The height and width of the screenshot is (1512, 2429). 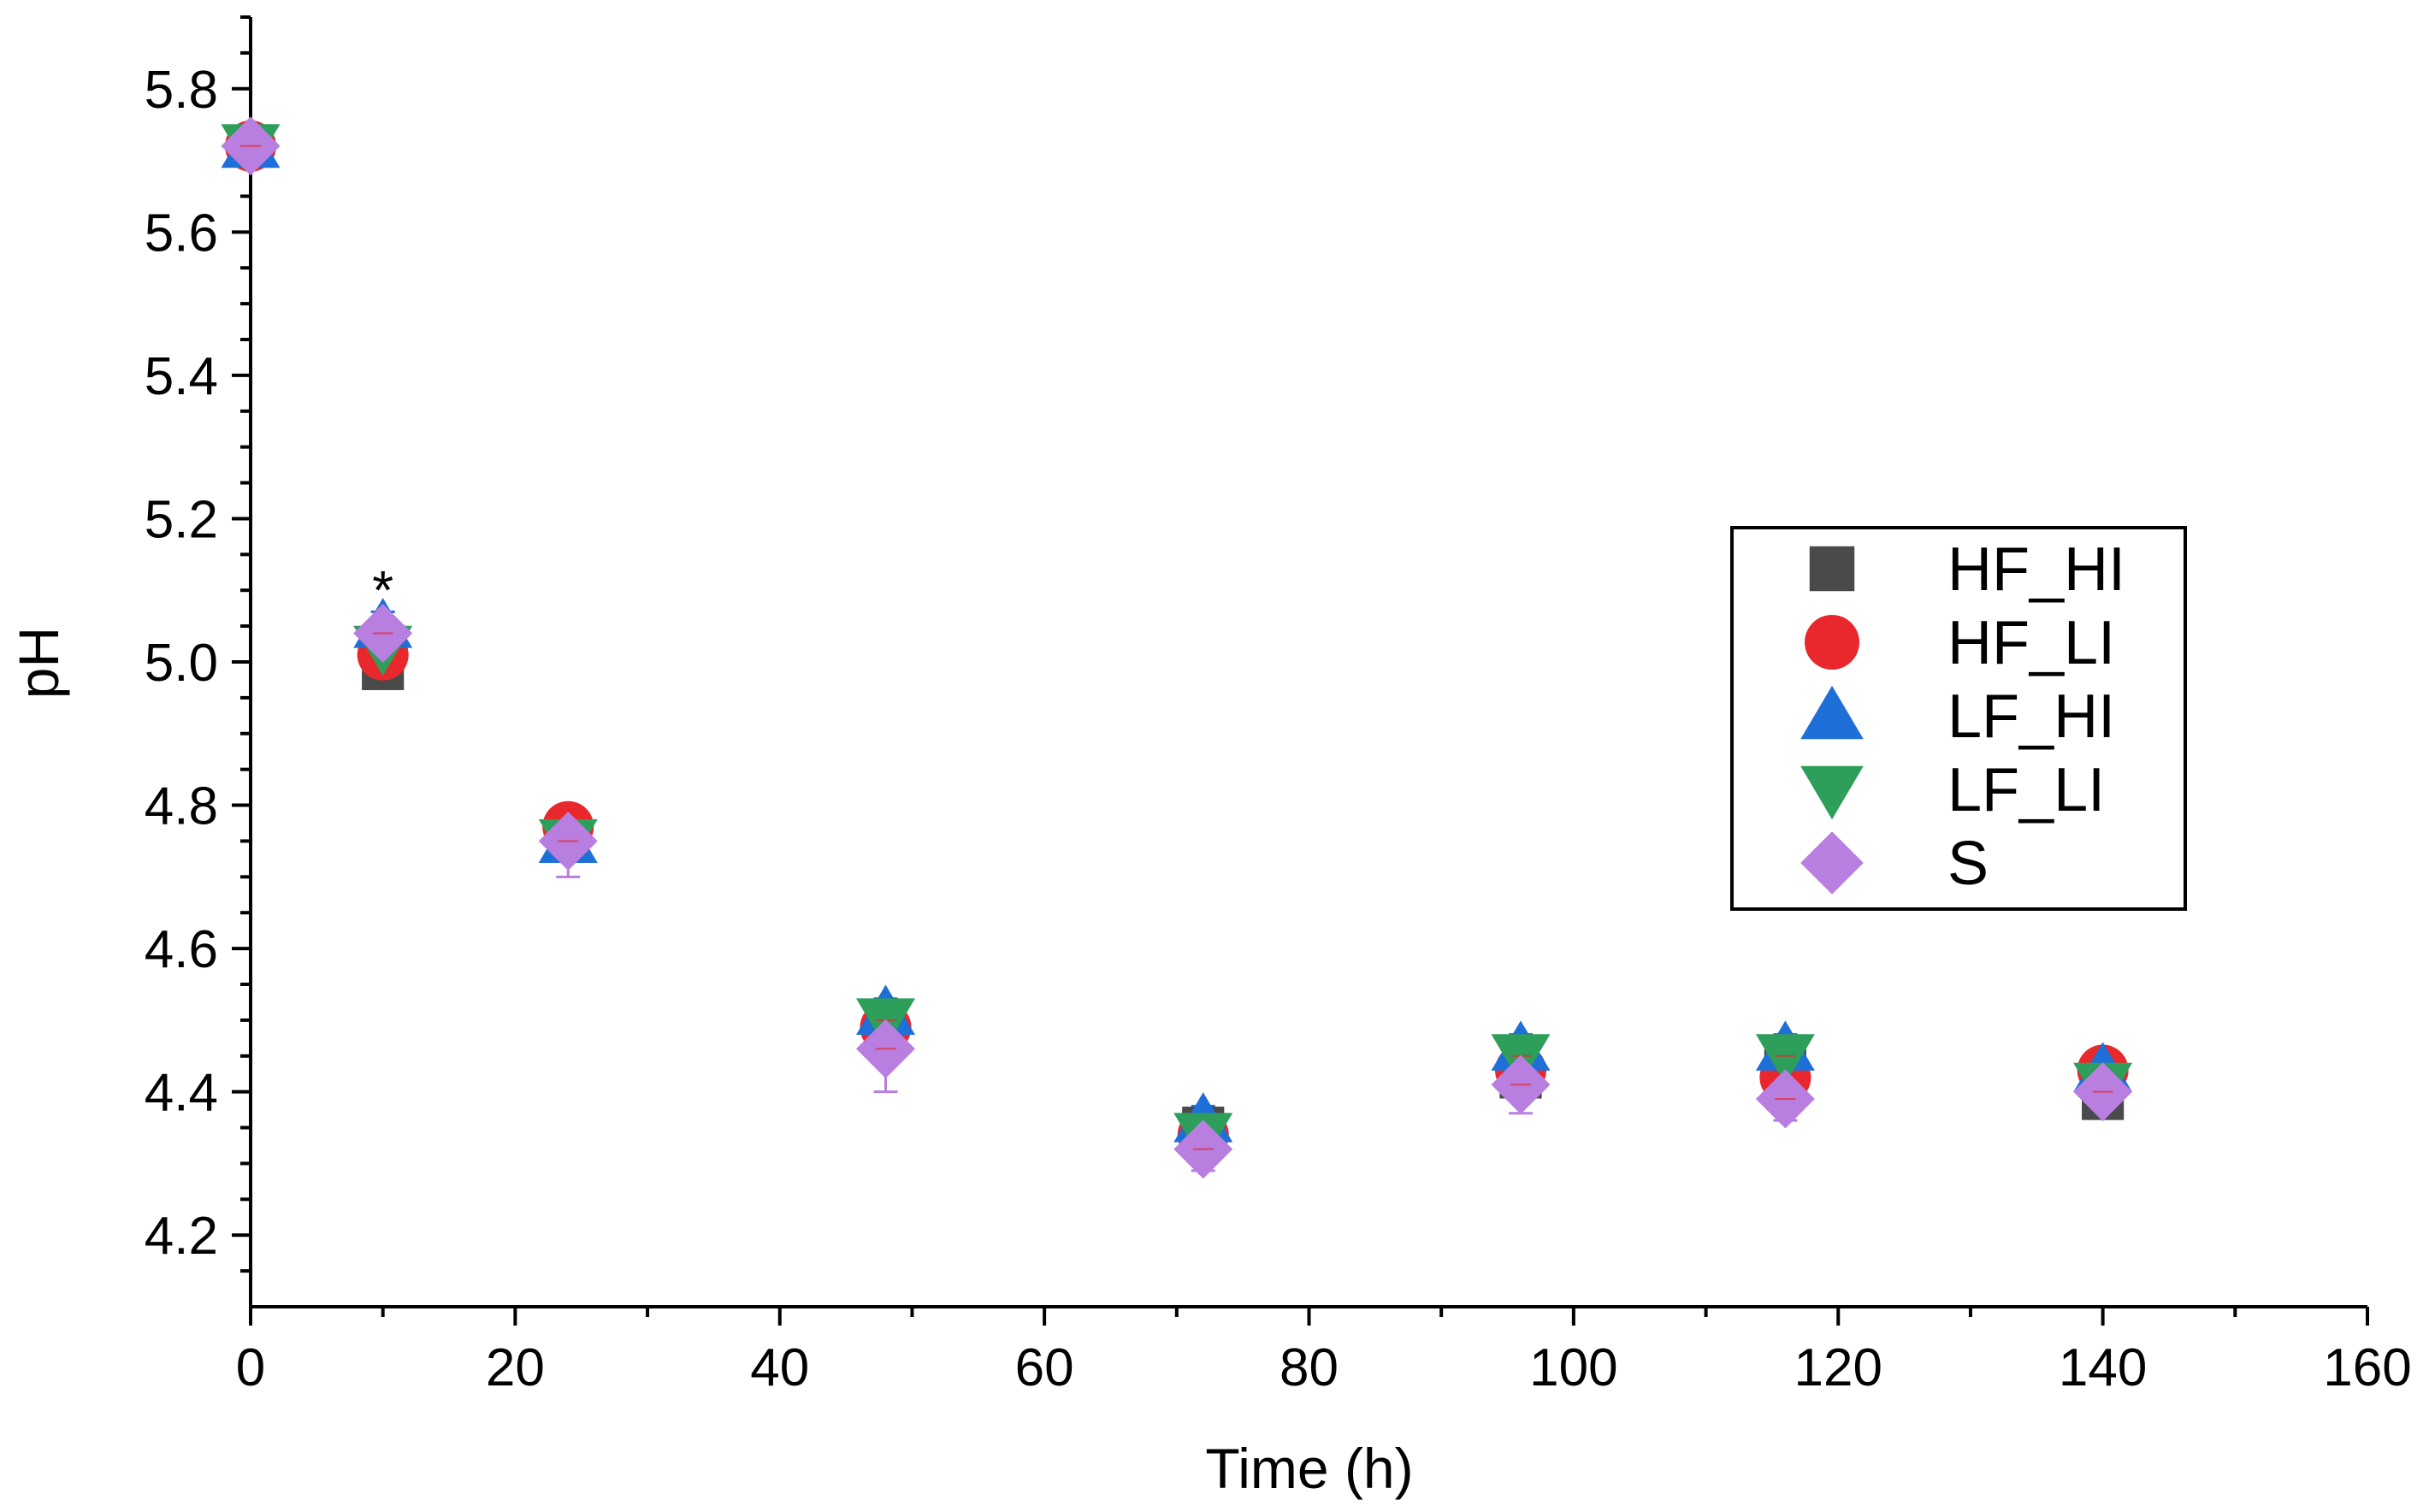 I want to click on x-tick-label: 100, so click(x=1573, y=1367).